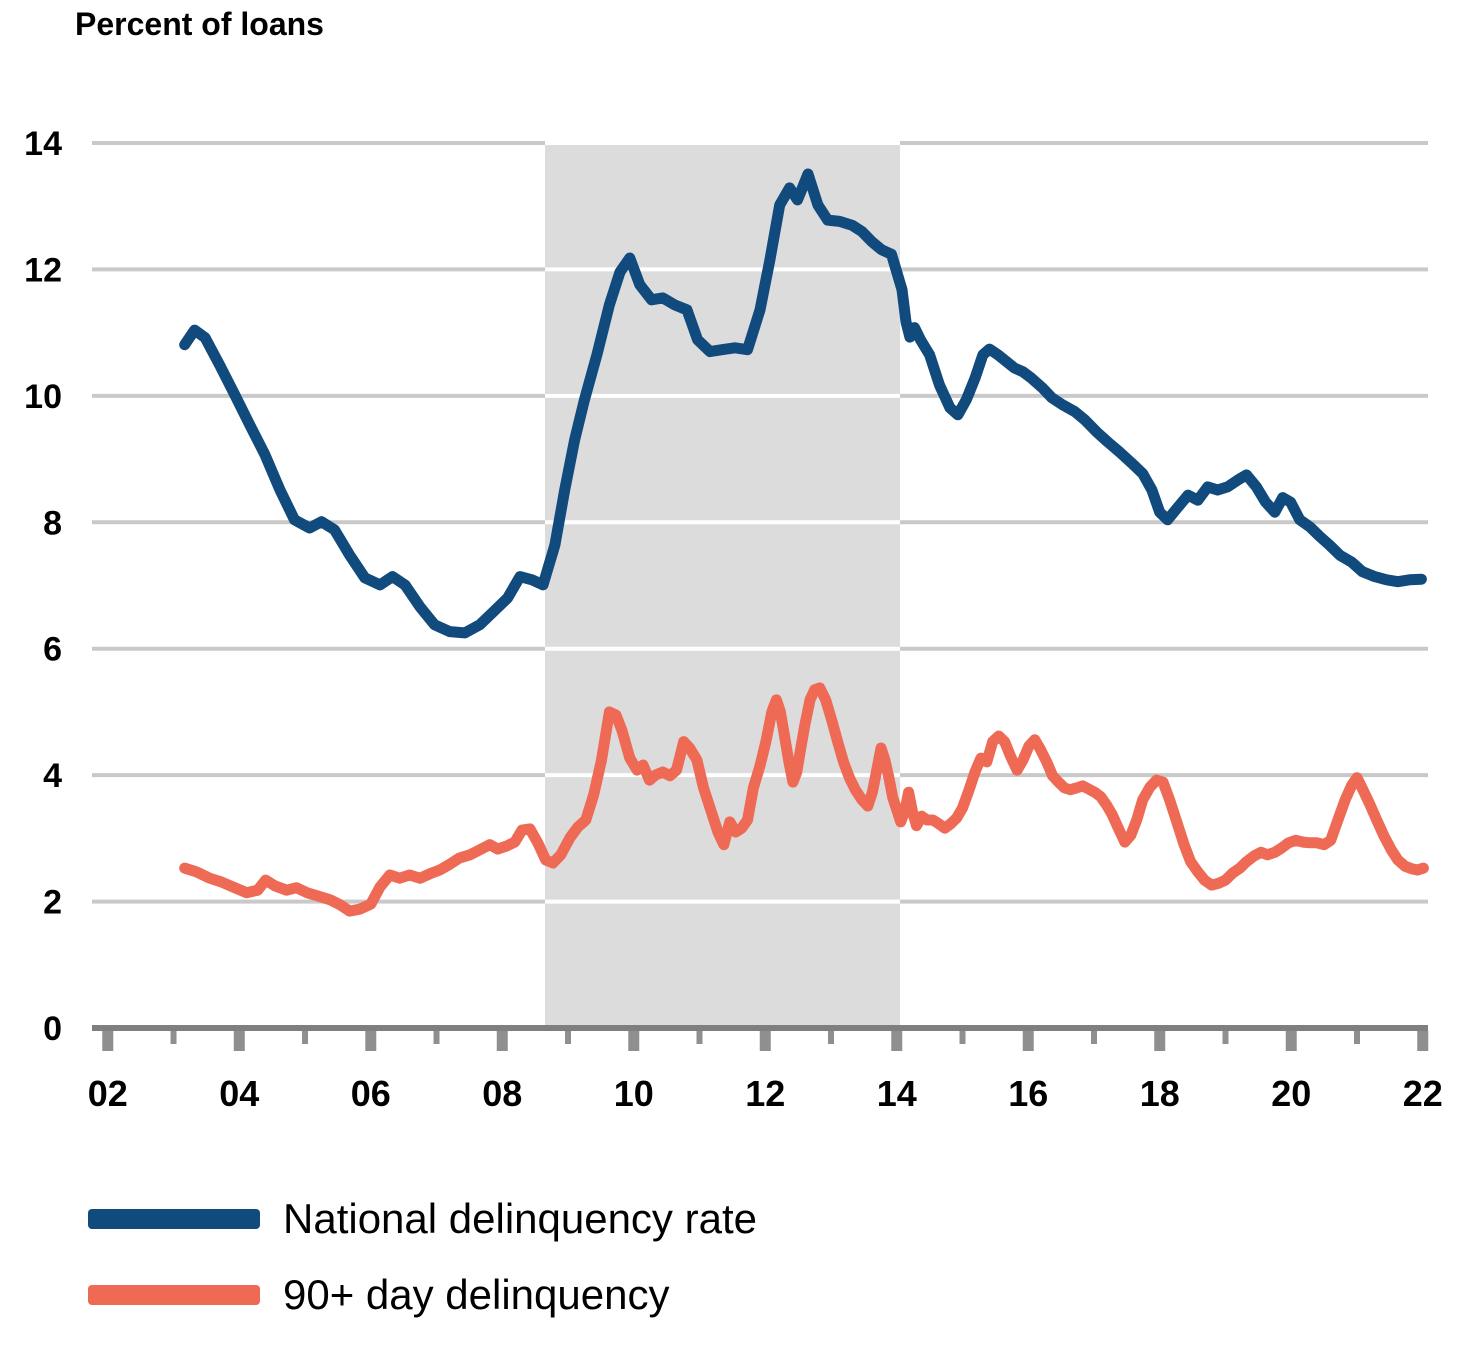  I want to click on x-tick-label: 20, so click(1291, 1093).